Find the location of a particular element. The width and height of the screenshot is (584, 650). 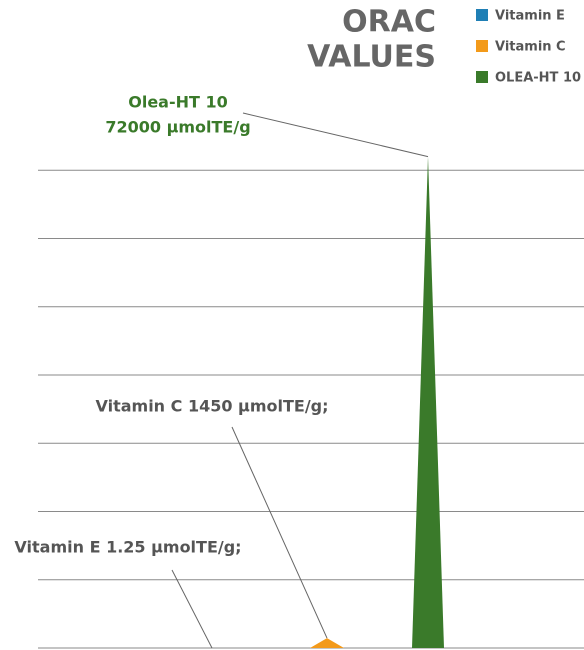

annotation: Vitamin E 1.25 μmolTE/g; is located at coordinates (127, 547).